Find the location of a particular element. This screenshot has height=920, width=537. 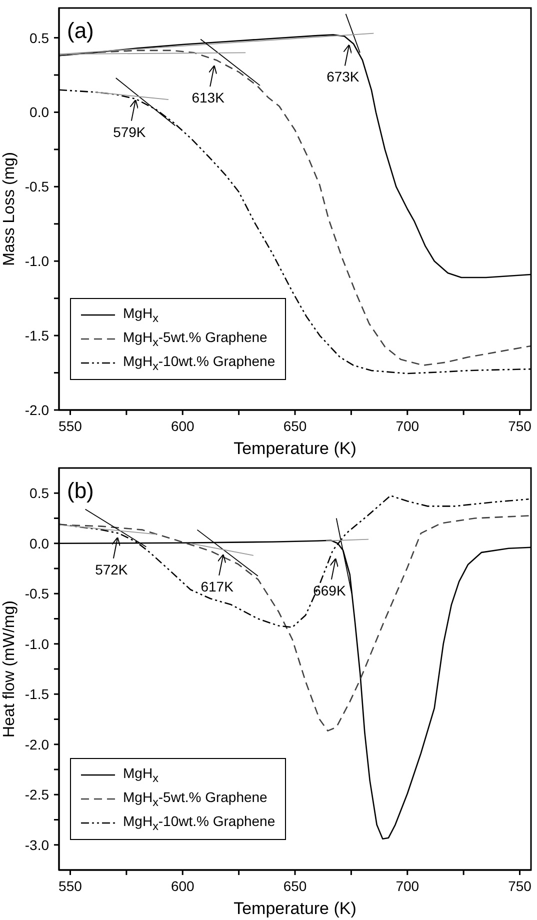

annotation: 673K is located at coordinates (343, 76).